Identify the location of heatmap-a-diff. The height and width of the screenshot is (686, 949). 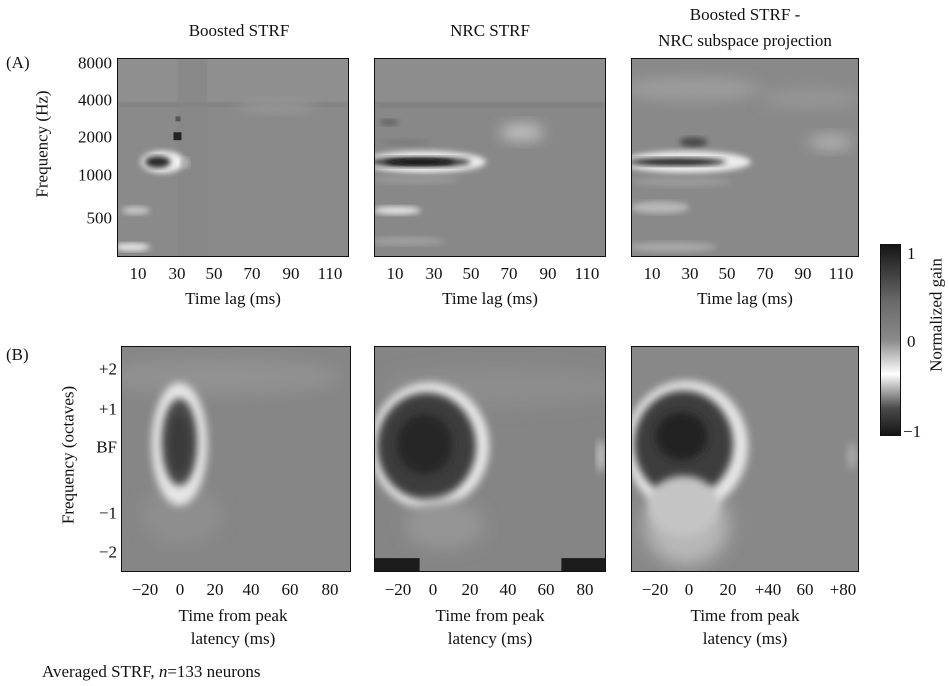
(745, 157).